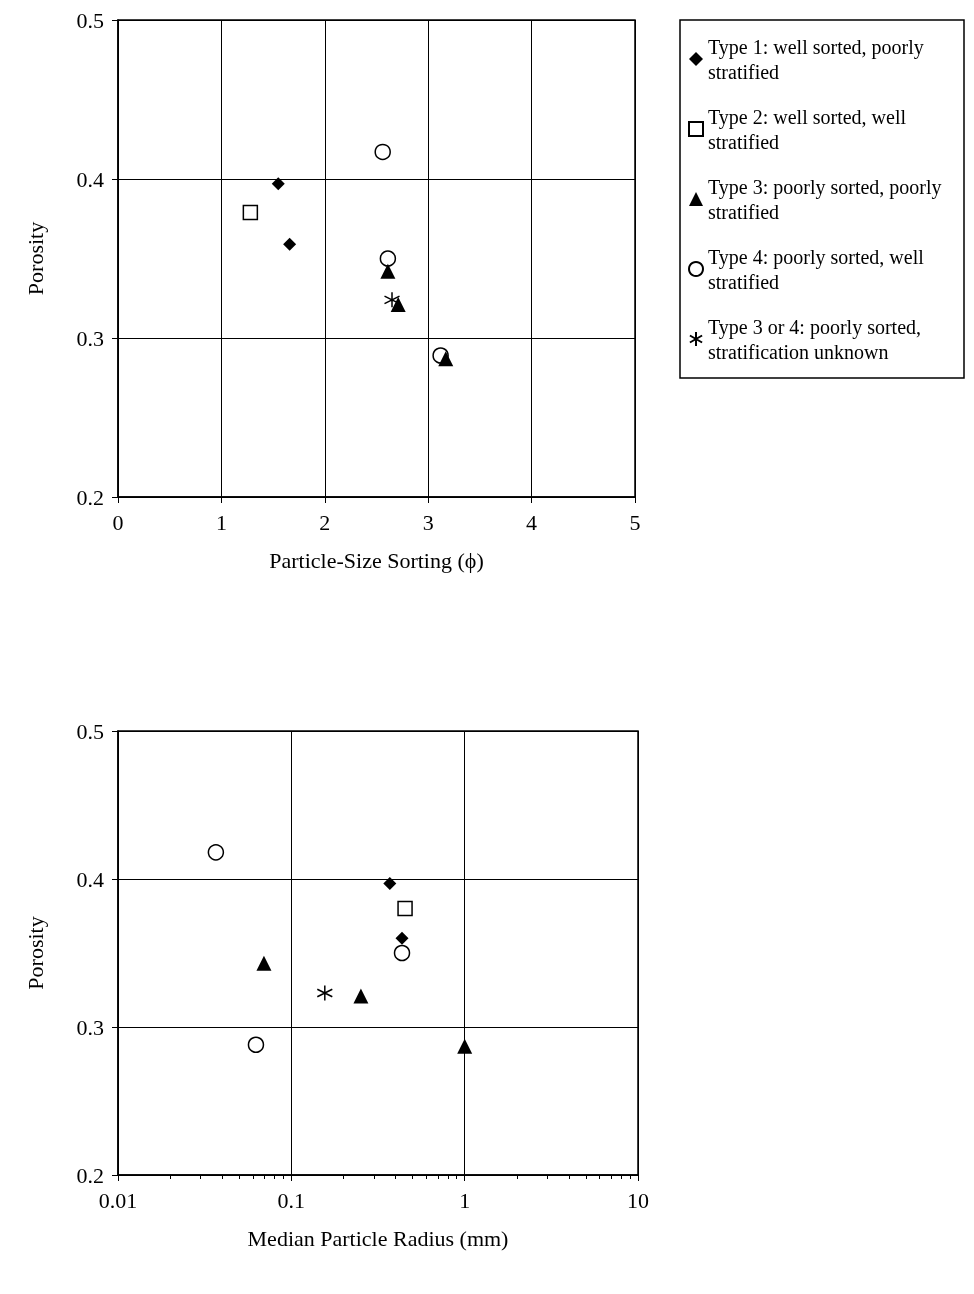 This screenshot has height=1294, width=974. I want to click on x-axis-title: Particle-Size Sorting (ϕ), so click(376, 560).